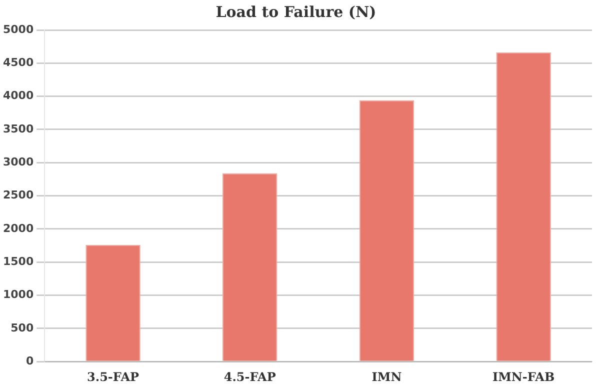 This screenshot has width=600, height=392. I want to click on y-tick-label: 4000, so click(18, 95).